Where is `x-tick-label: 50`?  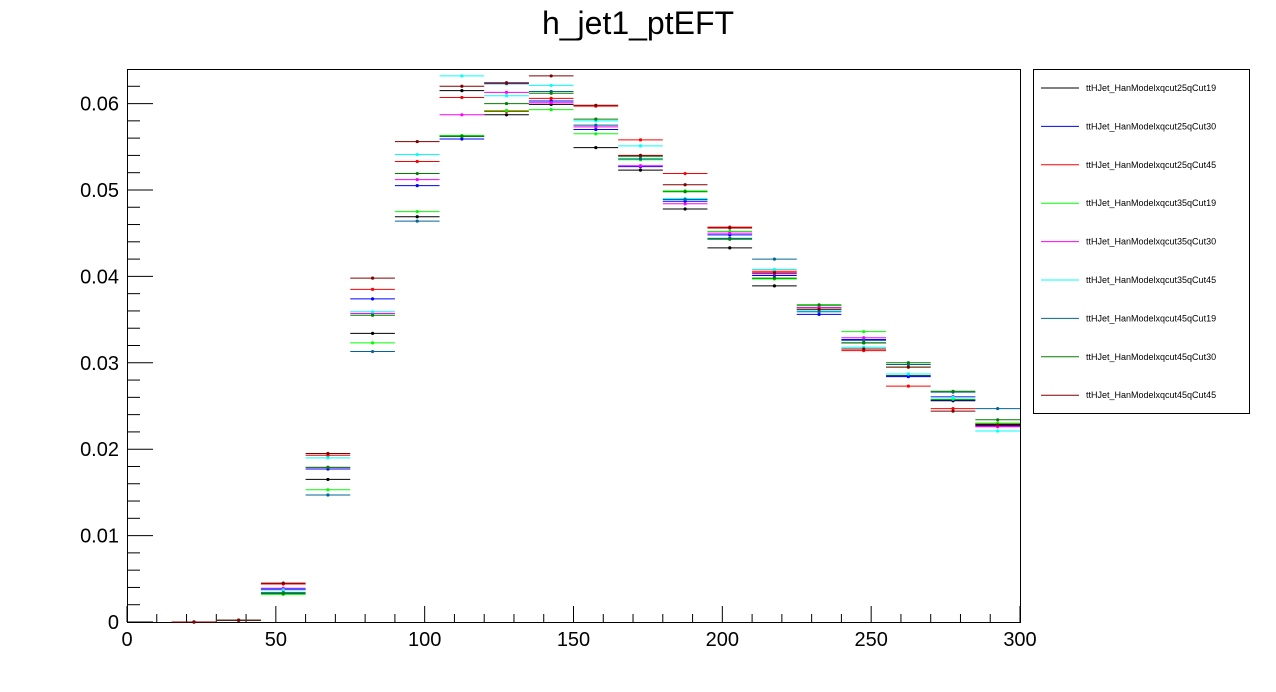
x-tick-label: 50 is located at coordinates (276, 640).